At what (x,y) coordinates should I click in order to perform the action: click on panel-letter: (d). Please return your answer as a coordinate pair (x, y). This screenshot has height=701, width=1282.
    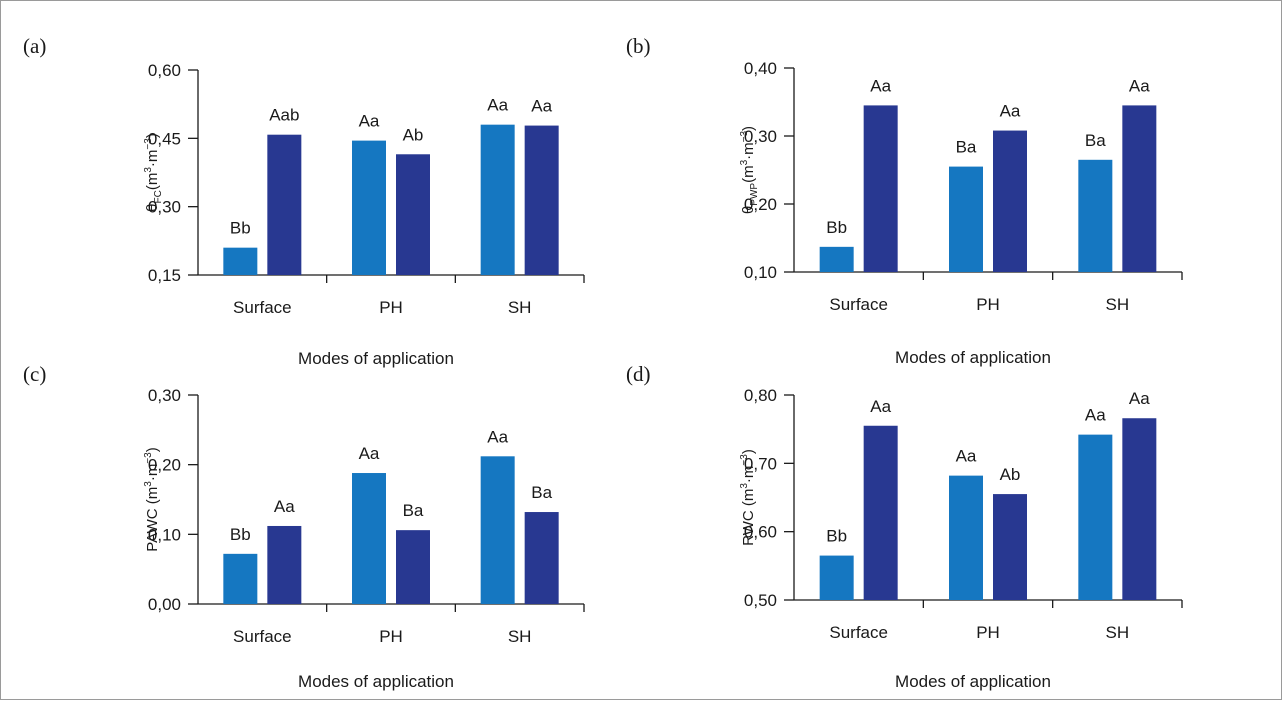
    Looking at the image, I should click on (638, 374).